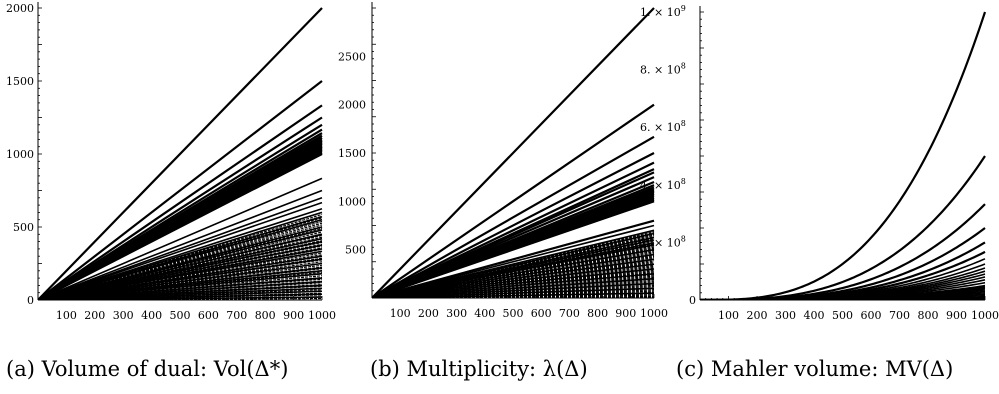  What do you see at coordinates (663, 241) in the screenshot?
I see `y-tick-label: 2. × 108` at bounding box center [663, 241].